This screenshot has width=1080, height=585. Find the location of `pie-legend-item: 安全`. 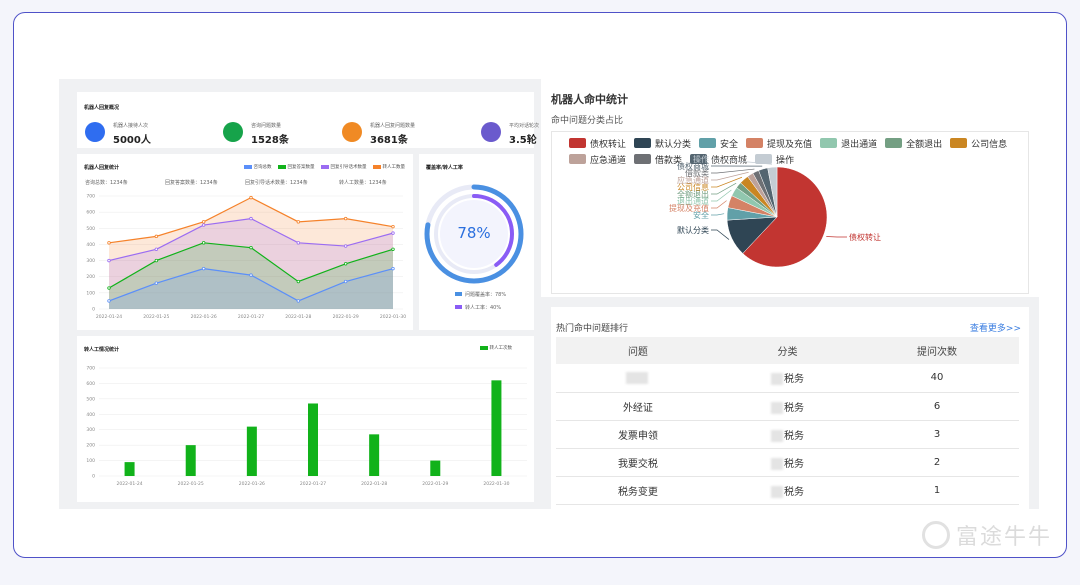

pie-legend-item: 安全 is located at coordinates (718, 143).